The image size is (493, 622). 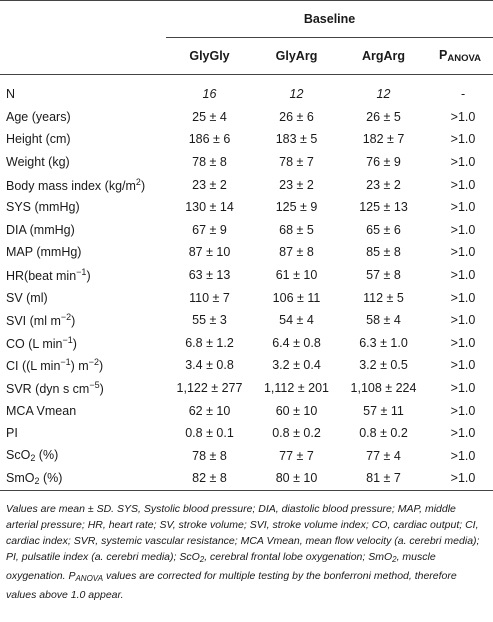 I want to click on table-row: ScO2 (%) 78 ± 8 77 ± 7 77 ± 4 >1.0, so click(x=246, y=456).